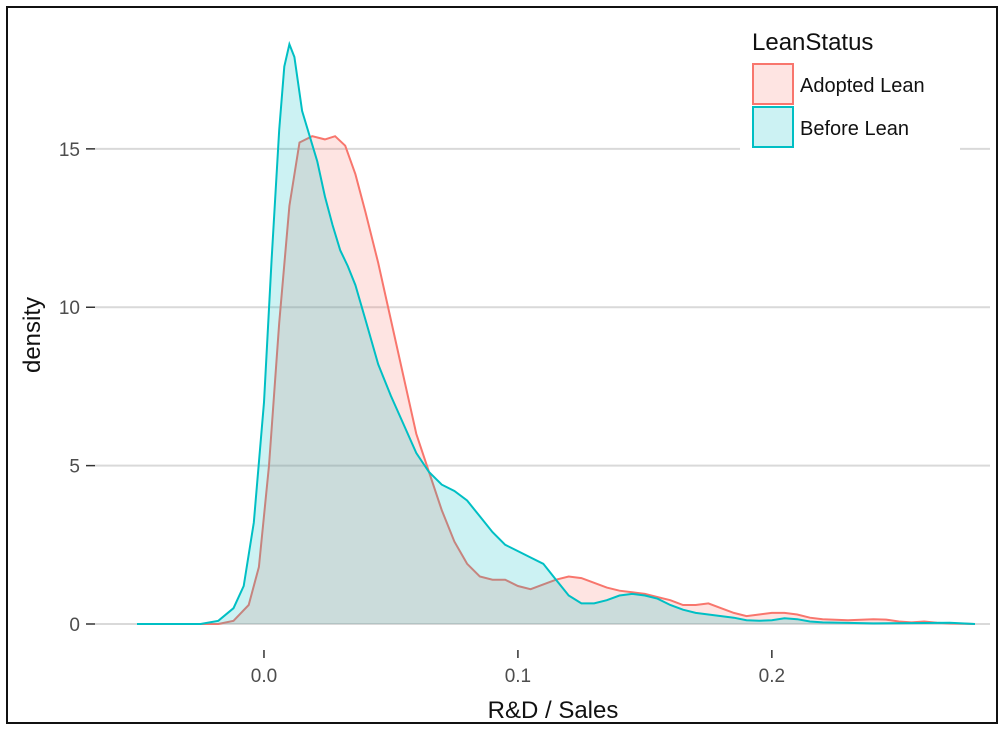 This screenshot has width=1006, height=730. Describe the element at coordinates (773, 84) in the screenshot. I see `legend-key-adopted-lean` at that location.